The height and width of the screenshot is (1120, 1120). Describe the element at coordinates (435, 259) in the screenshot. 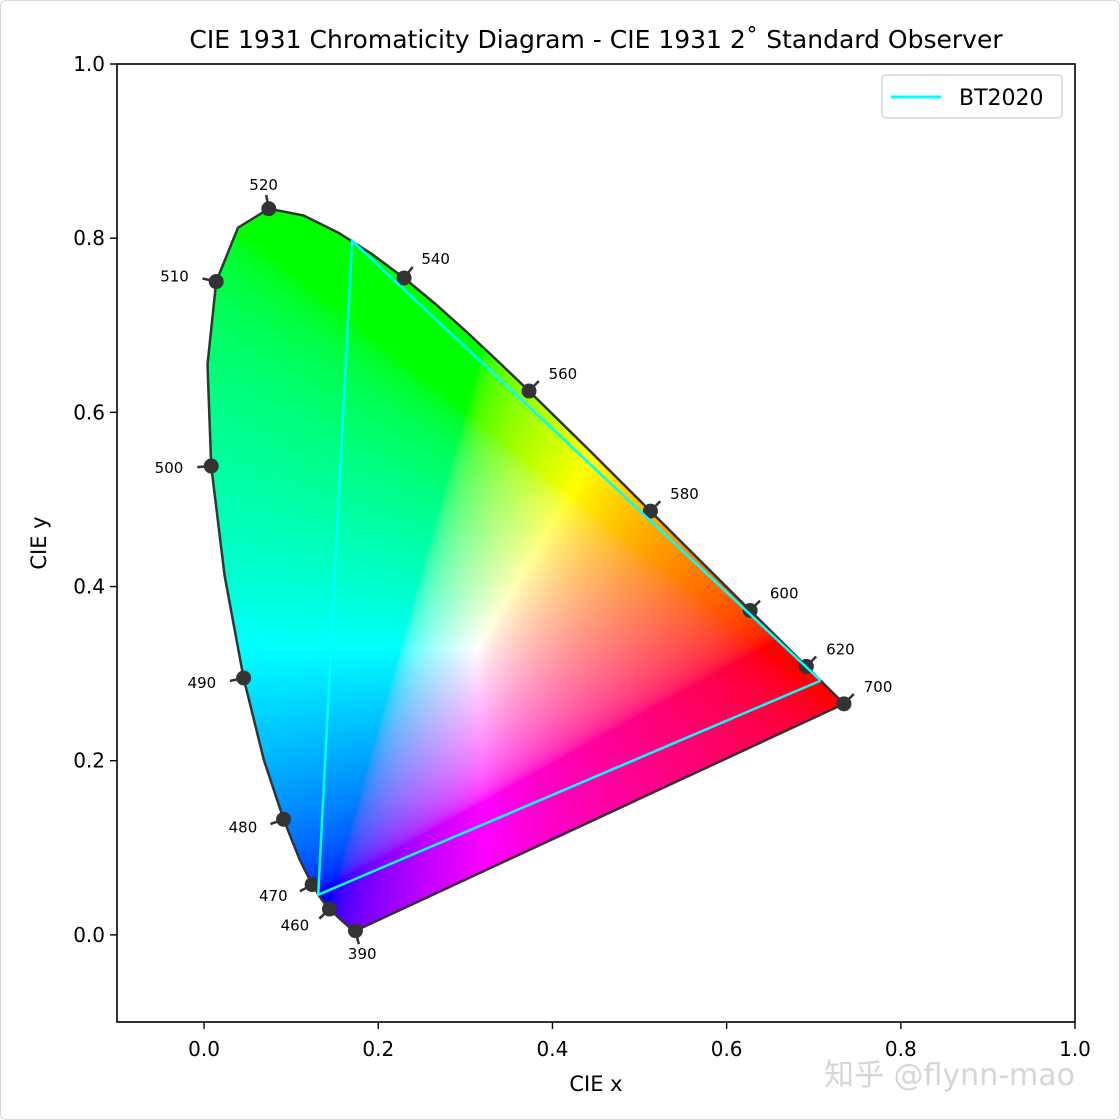

I see `wavelength-label: 540` at that location.